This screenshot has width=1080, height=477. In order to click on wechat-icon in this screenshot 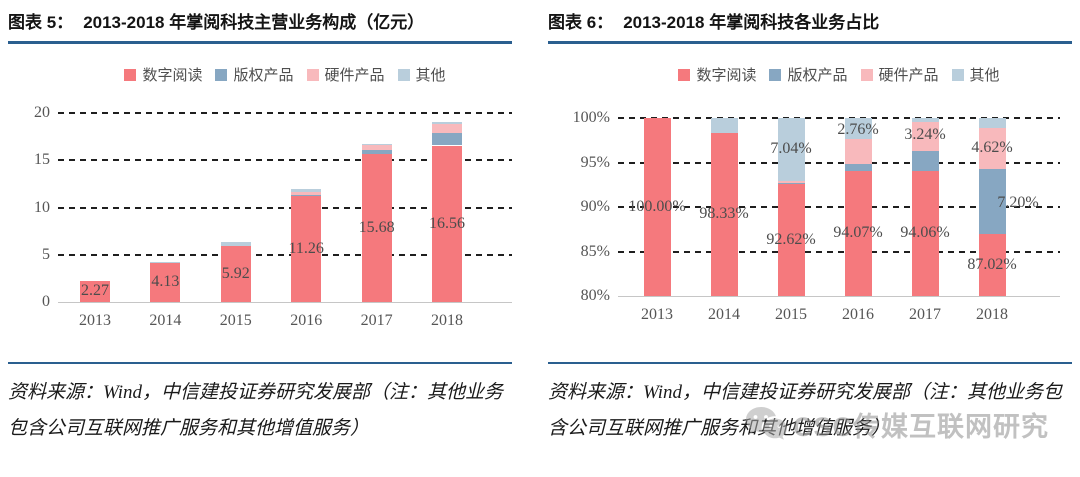, I will do `click(767, 424)`.